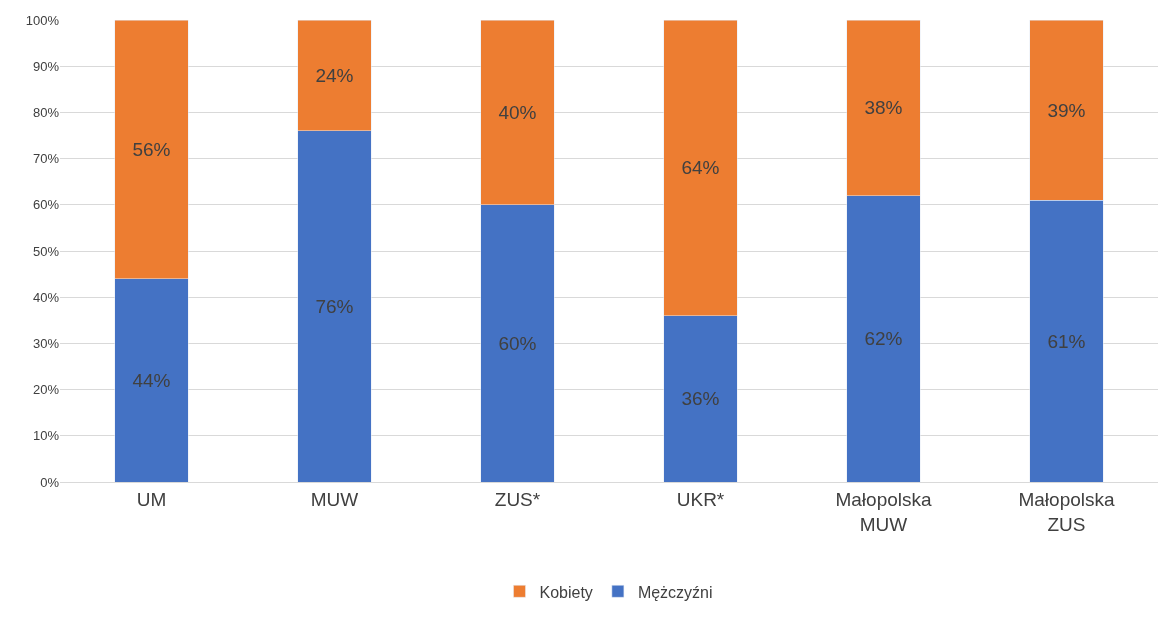 This screenshot has width=1168, height=618. I want to click on y-tick-label: 100%, so click(42, 20).